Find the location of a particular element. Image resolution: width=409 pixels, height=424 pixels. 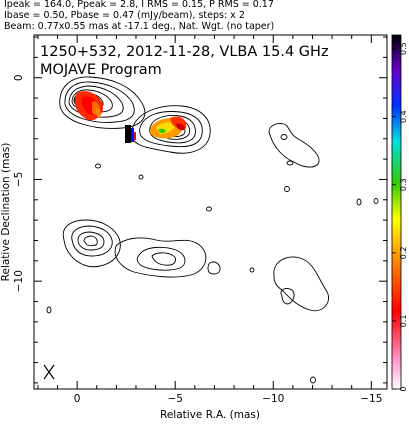

x-tick-labels: 0 −5 −10 −15 is located at coordinates (228, 399).